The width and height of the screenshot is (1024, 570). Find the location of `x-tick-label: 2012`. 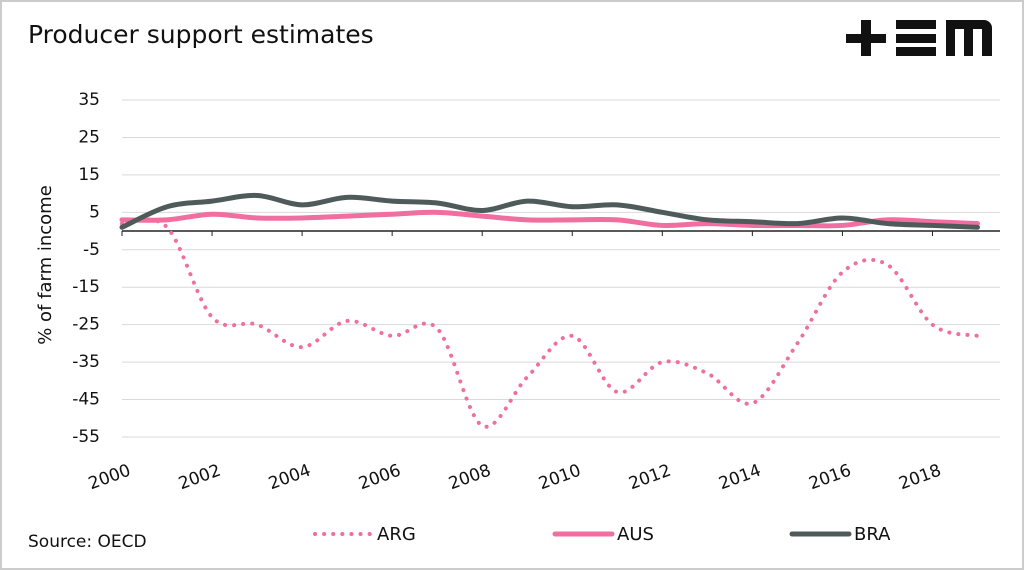

x-tick-label: 2012 is located at coordinates (649, 478).